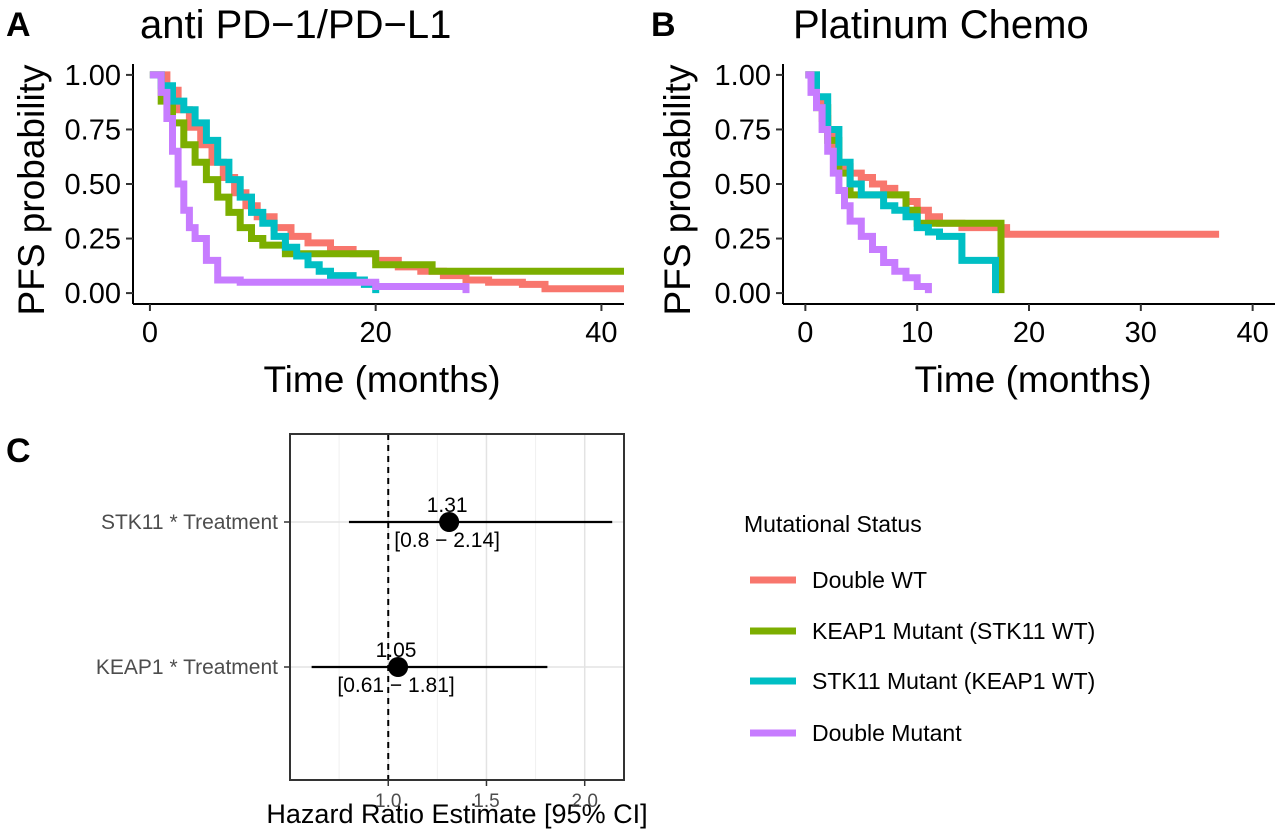 This screenshot has width=1280, height=835. I want to click on panel-b-y-tick-label: 0.75, so click(743, 130).